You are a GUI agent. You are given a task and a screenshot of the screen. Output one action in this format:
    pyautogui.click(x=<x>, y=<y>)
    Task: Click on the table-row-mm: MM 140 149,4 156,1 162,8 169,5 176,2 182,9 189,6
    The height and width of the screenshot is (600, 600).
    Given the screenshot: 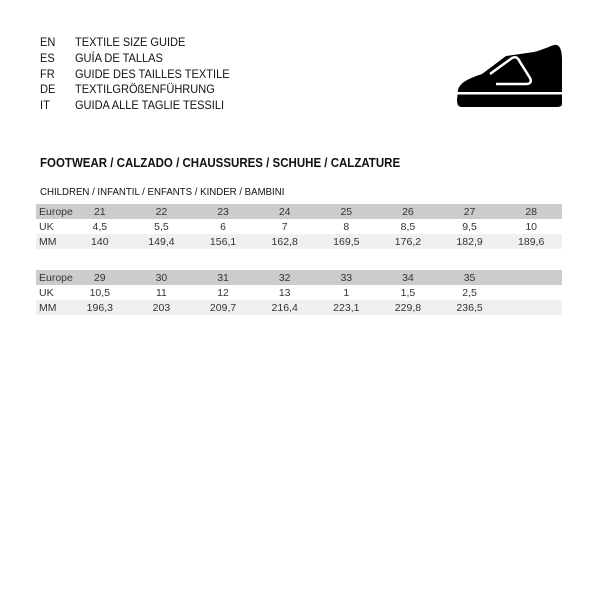 What is the action you would take?
    pyautogui.click(x=299, y=241)
    